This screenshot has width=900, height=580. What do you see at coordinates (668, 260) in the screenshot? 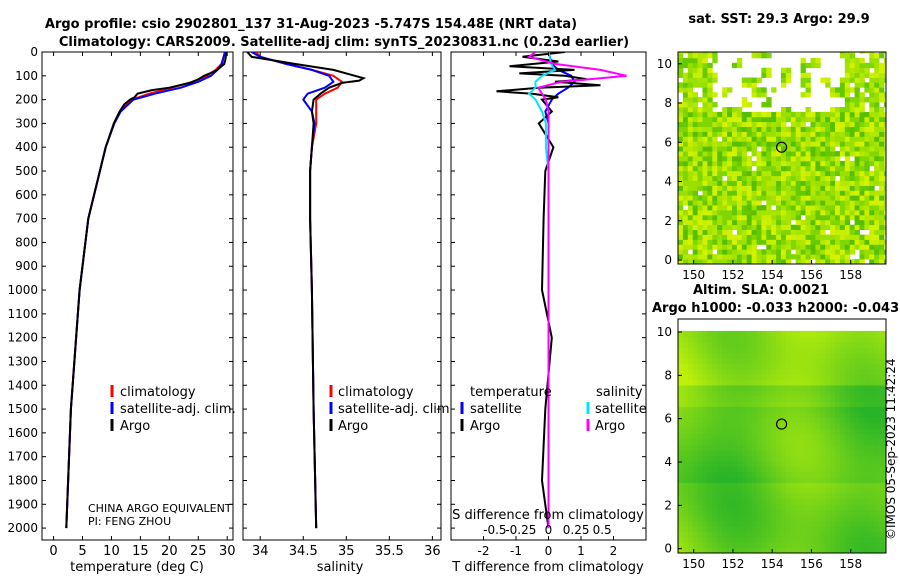
I see `map-ytick-label: 0` at bounding box center [668, 260].